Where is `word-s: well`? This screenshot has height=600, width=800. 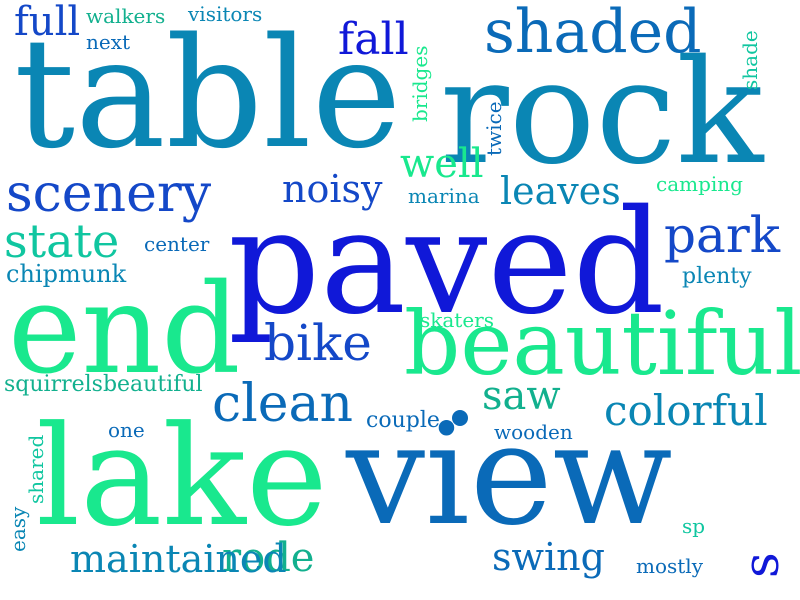
word-s: well is located at coordinates (442, 164).